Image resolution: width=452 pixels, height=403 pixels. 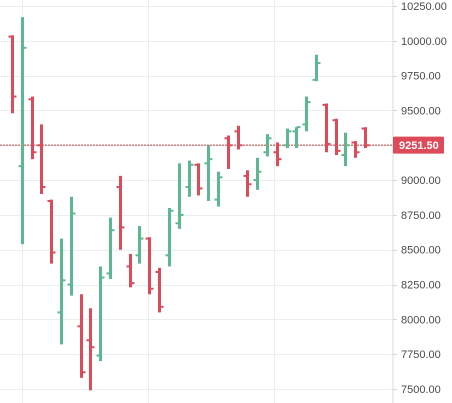 I want to click on current-price-badge-bg, so click(x=418, y=145).